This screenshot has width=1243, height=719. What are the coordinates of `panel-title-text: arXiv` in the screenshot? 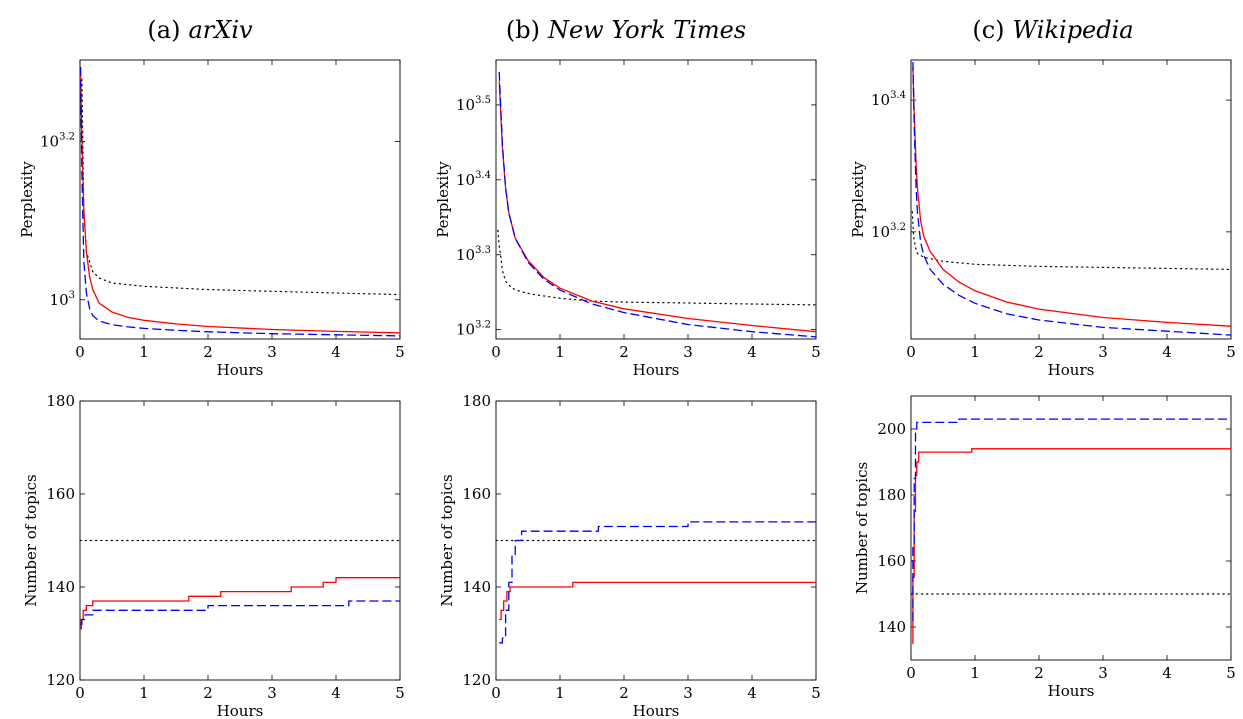 It's located at (220, 30).